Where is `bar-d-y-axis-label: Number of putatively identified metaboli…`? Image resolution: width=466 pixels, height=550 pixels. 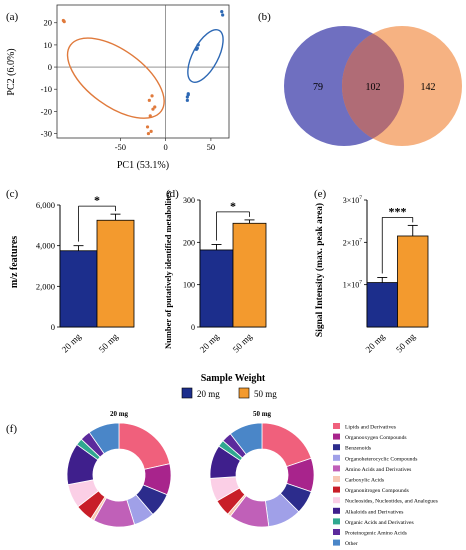 bar-d-y-axis-label: Number of putatively identified metaboli… is located at coordinates (168, 269).